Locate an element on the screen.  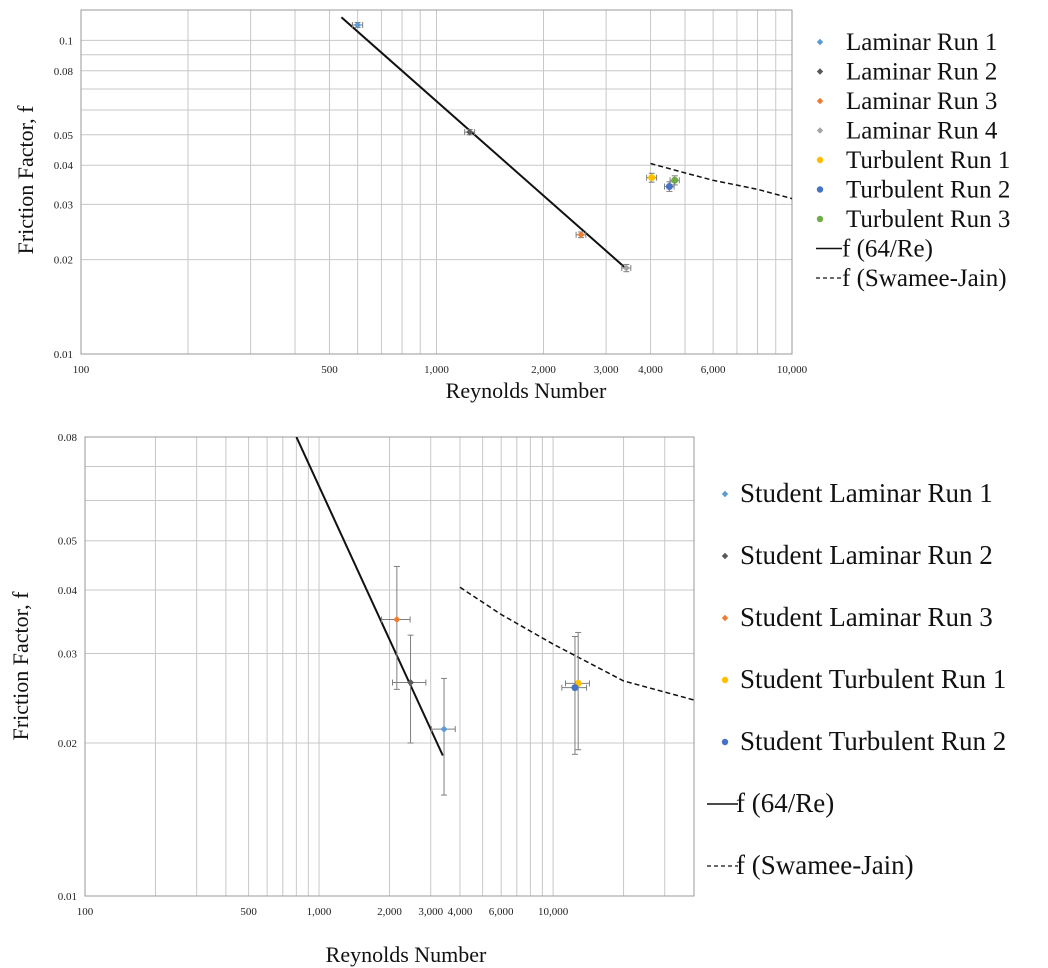
legend-label: Laminar Run 4 is located at coordinates (922, 131).